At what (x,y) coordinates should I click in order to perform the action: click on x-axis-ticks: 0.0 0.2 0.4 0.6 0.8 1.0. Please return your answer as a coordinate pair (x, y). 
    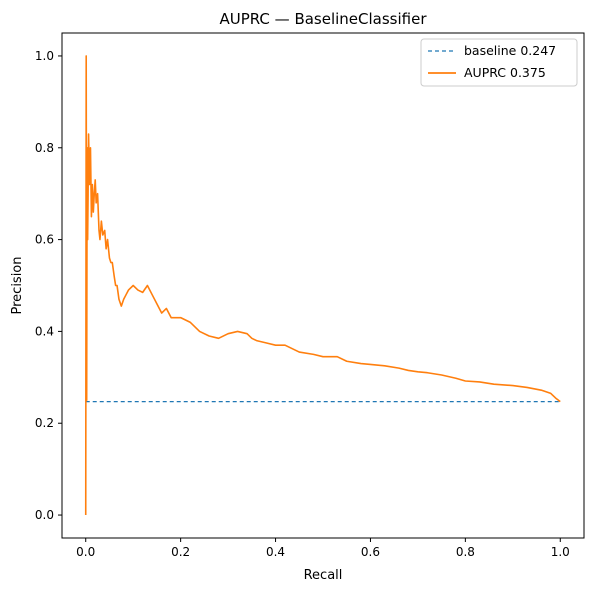
    Looking at the image, I should click on (323, 548).